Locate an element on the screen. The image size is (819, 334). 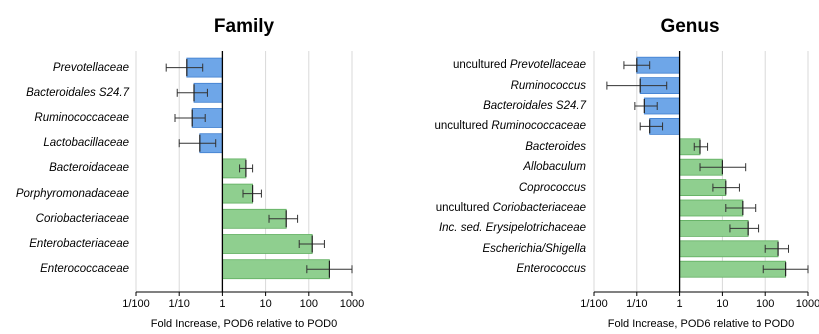
category-name: Bacteroides is located at coordinates (555, 146).